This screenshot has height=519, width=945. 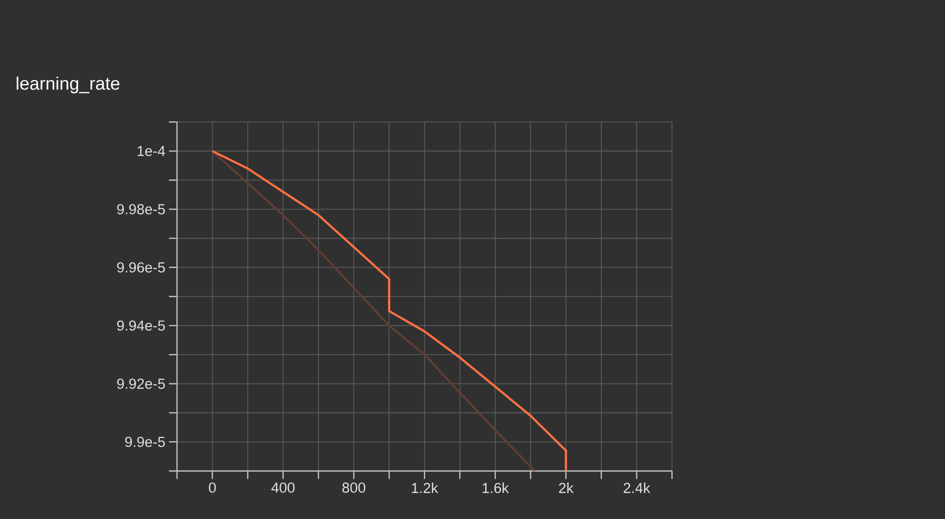 What do you see at coordinates (354, 487) in the screenshot?
I see `x-tick-label: 800` at bounding box center [354, 487].